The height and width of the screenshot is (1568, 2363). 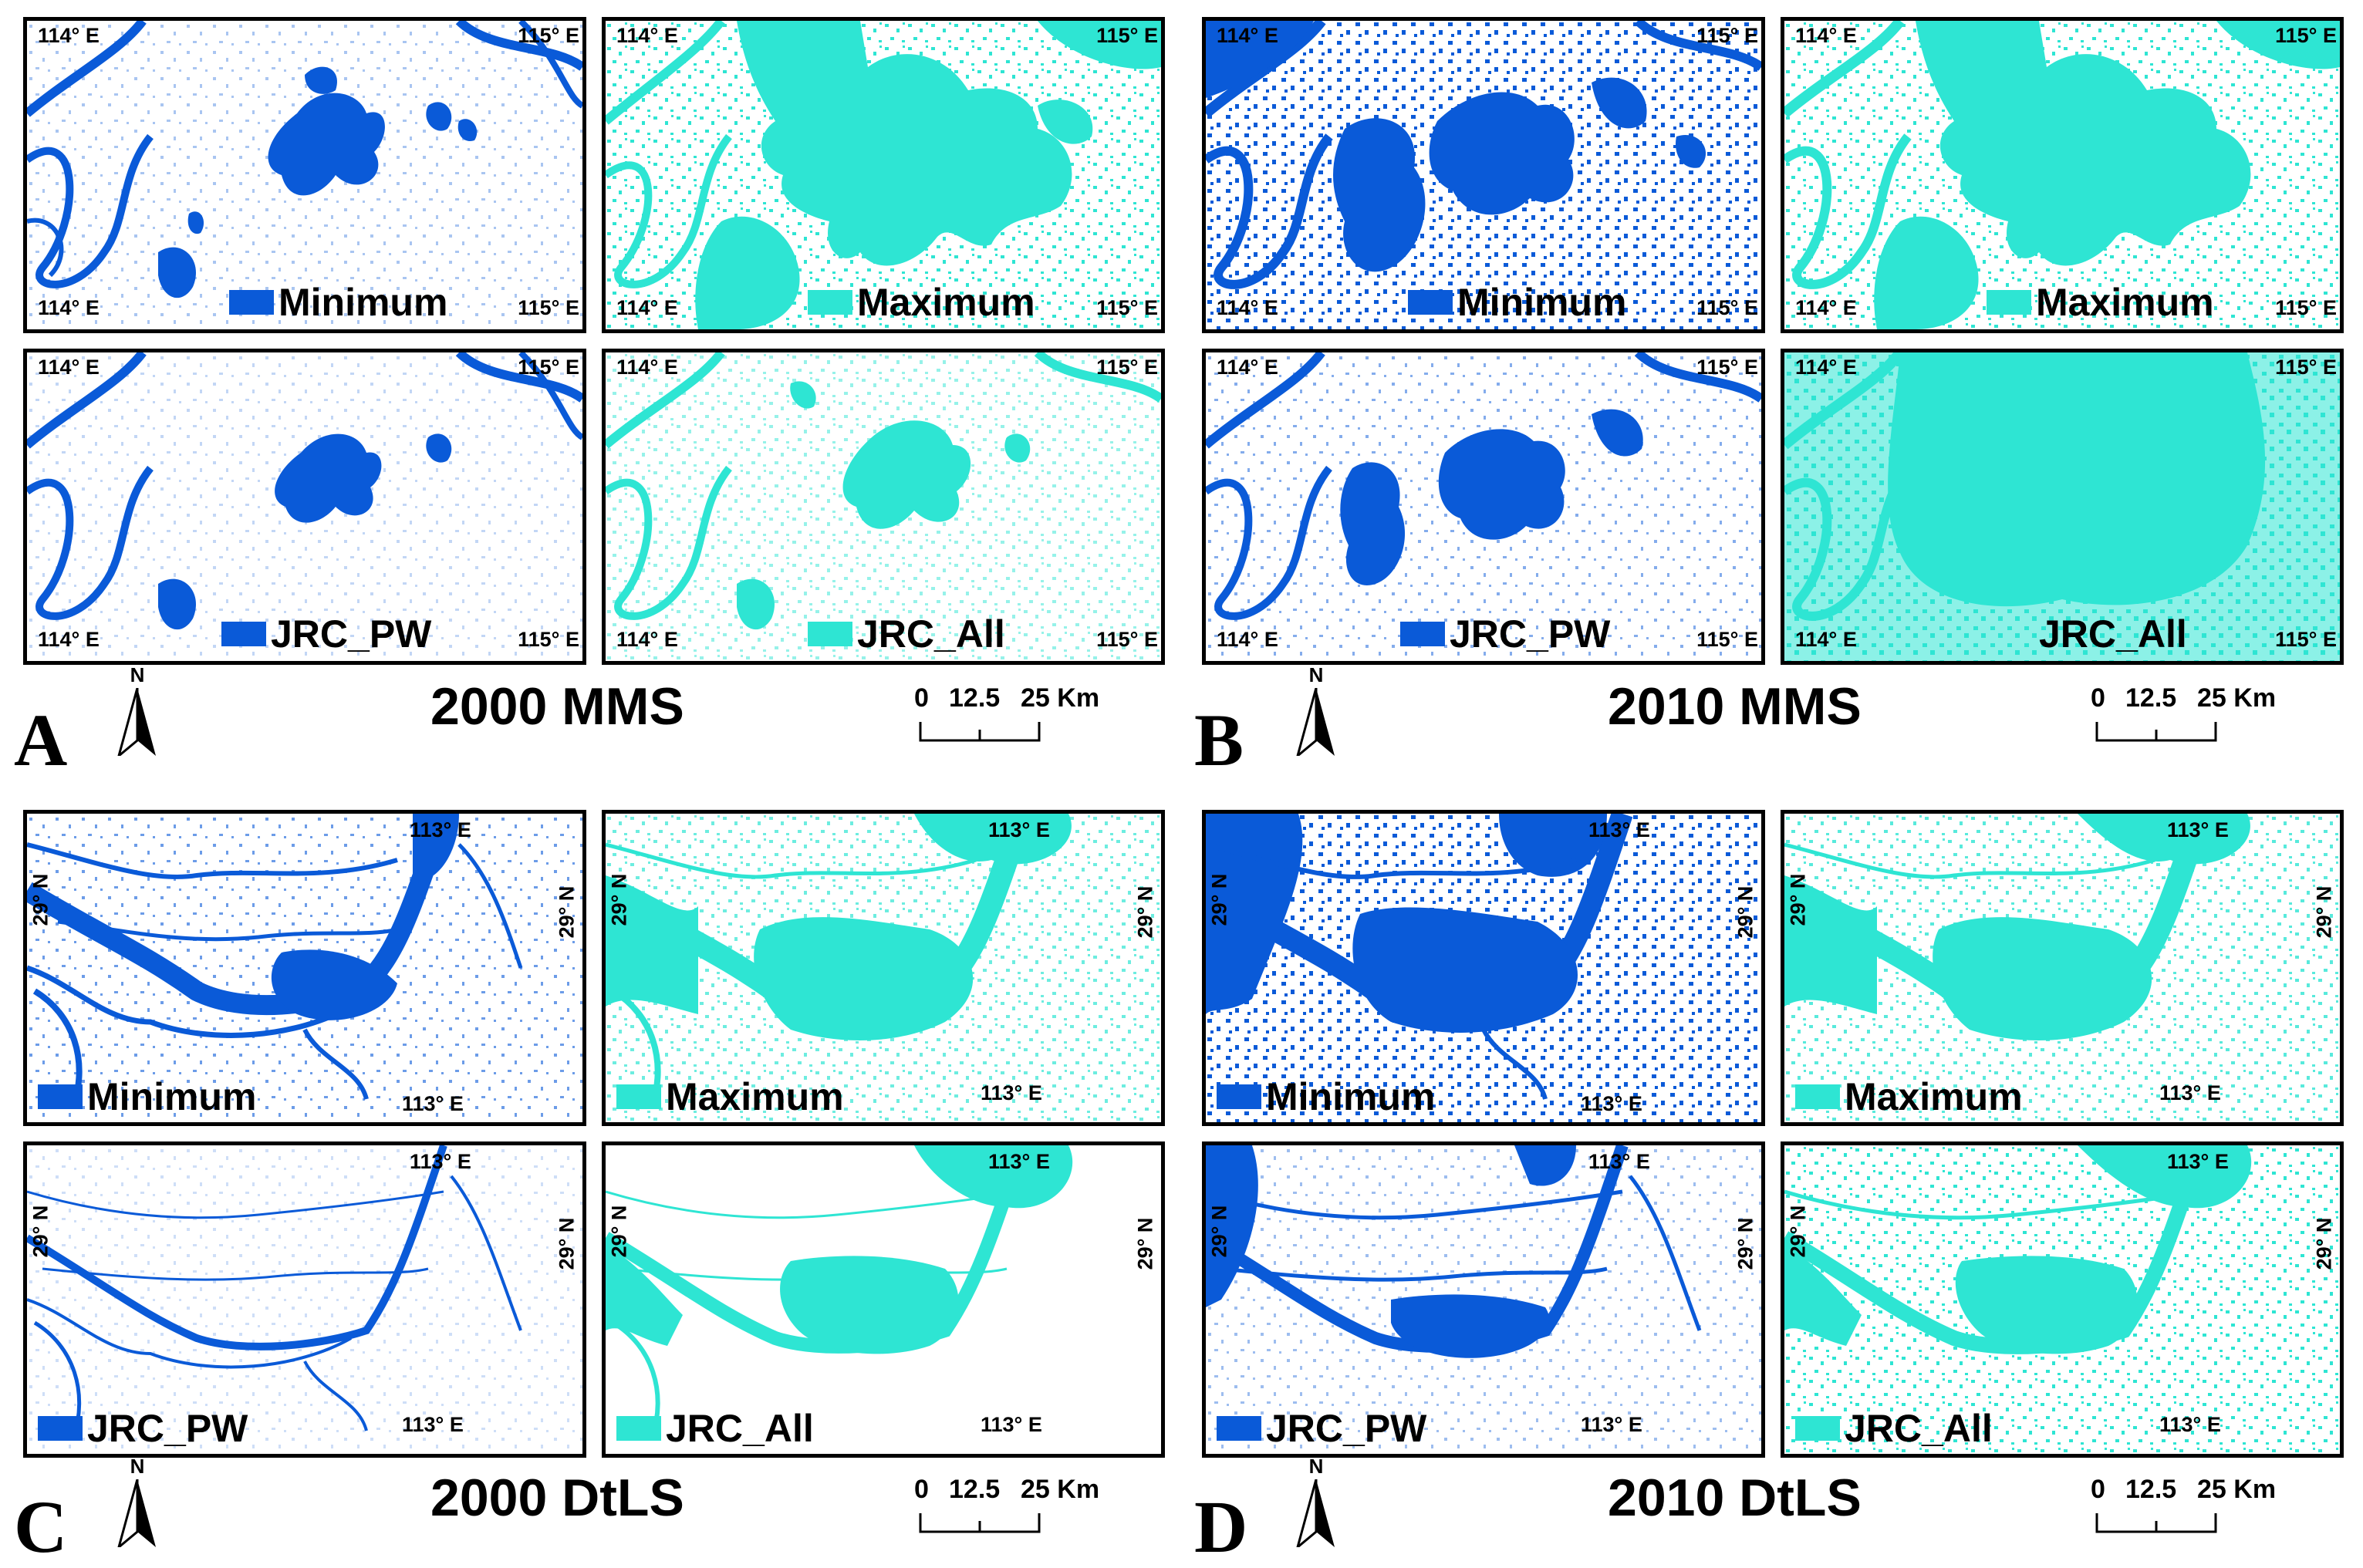 I want to click on scale-bar-b: 0 12.5 25 Km, so click(x=2187, y=716).